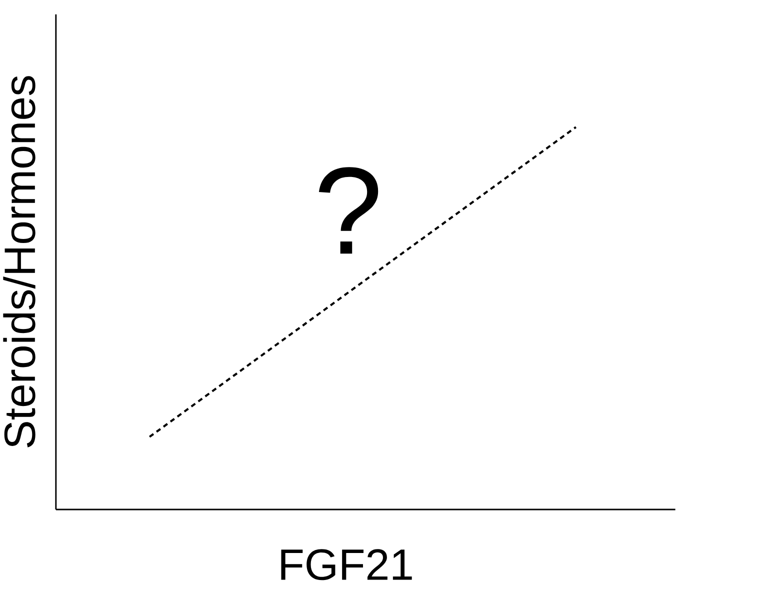 Image resolution: width=769 pixels, height=600 pixels. I want to click on y-axis-title: Steroids/Hormones, so click(19, 262).